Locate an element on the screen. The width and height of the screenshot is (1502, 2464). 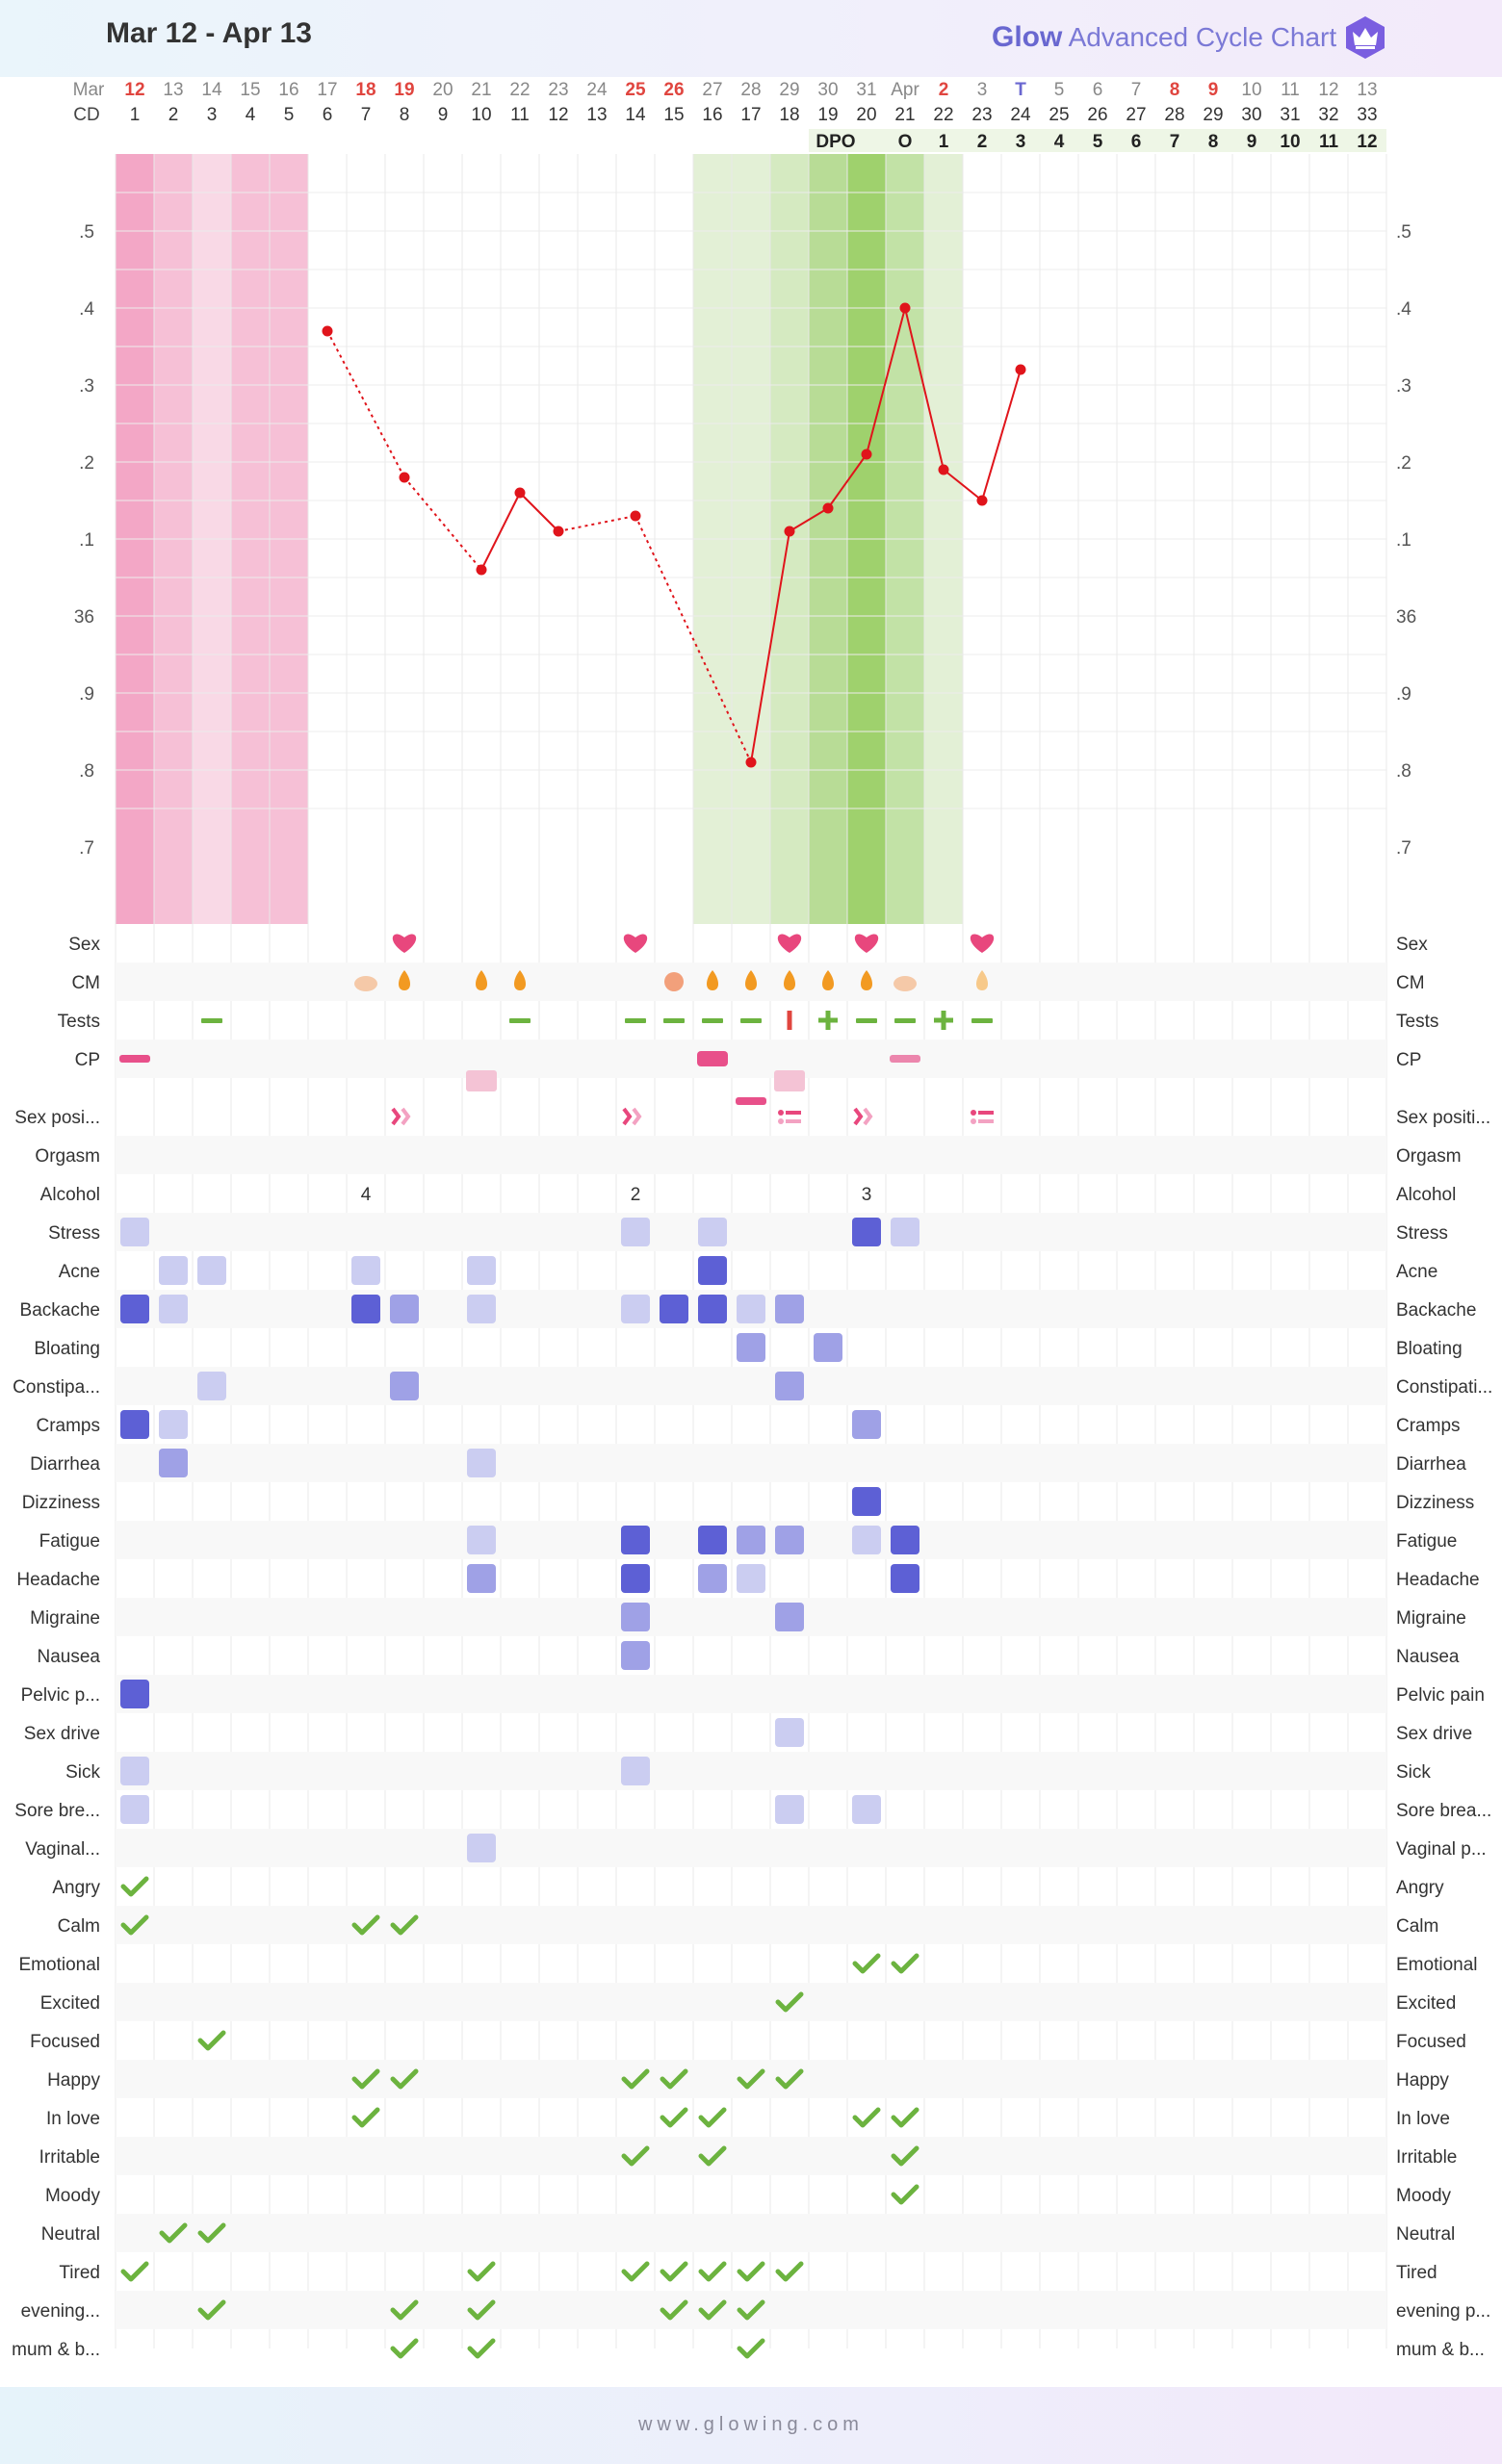
date-label: 22 is located at coordinates (519, 90).